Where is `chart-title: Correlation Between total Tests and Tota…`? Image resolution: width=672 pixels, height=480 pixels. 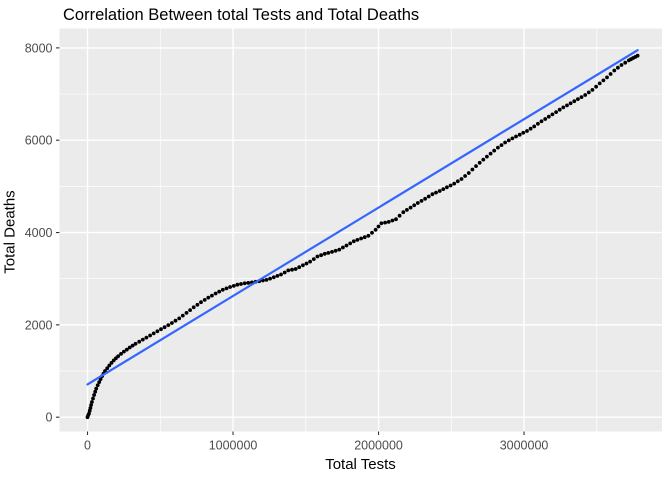 chart-title: Correlation Between total Tests and Tota… is located at coordinates (241, 15).